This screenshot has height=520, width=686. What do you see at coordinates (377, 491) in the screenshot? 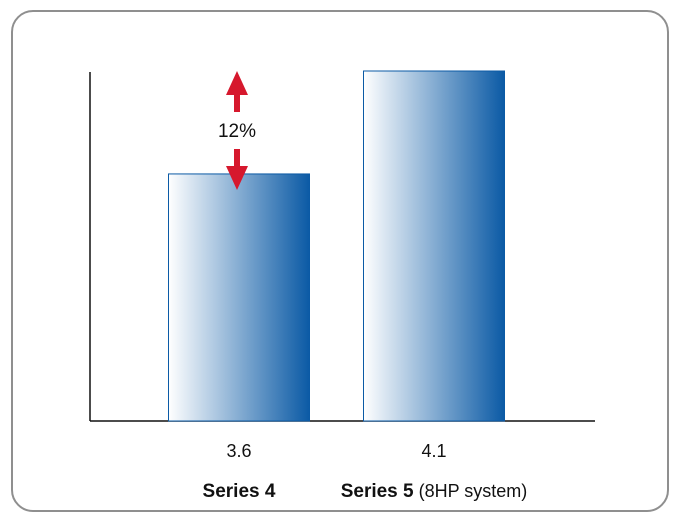
I see `category-name: Series 5` at bounding box center [377, 491].